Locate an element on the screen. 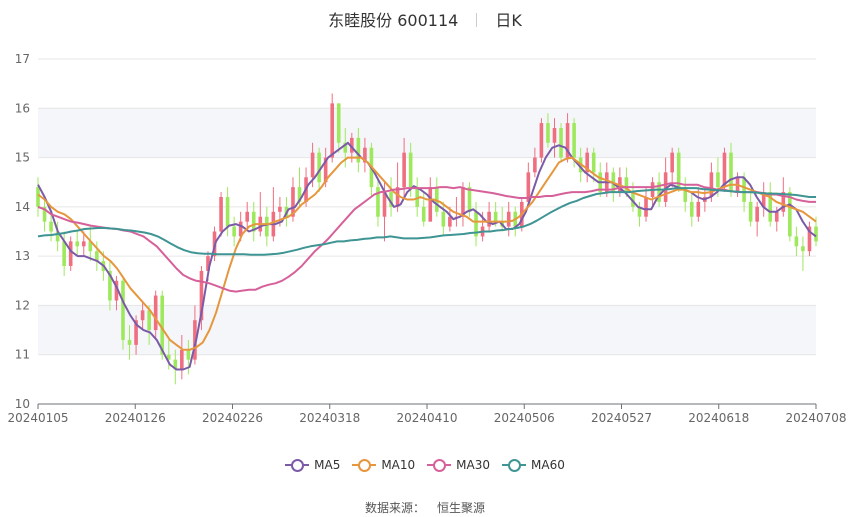 Image resolution: width=850 pixels, height=517 pixels. y-tick-label: 15 is located at coordinates (22, 158).